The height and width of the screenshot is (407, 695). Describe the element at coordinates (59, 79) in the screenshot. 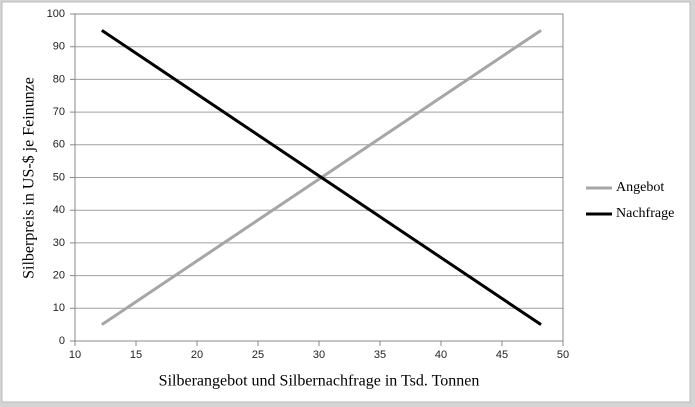

I see `y-tick-label: 80` at that location.